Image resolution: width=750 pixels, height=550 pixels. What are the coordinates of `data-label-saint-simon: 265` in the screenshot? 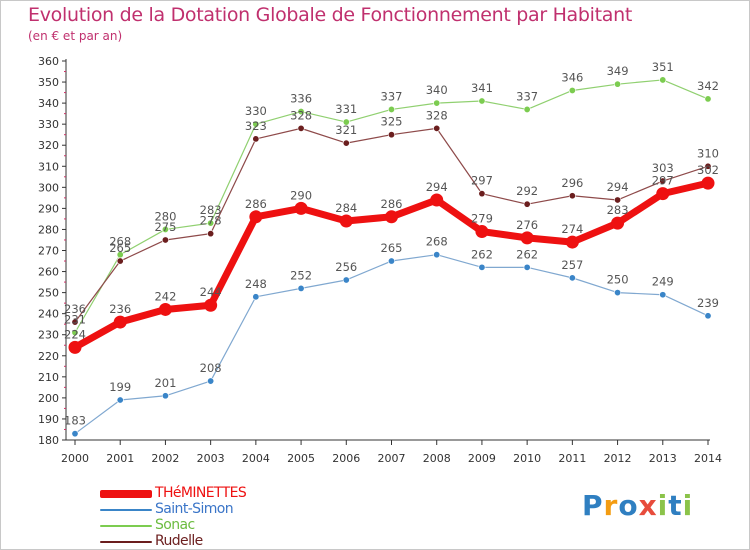 It's located at (392, 248).